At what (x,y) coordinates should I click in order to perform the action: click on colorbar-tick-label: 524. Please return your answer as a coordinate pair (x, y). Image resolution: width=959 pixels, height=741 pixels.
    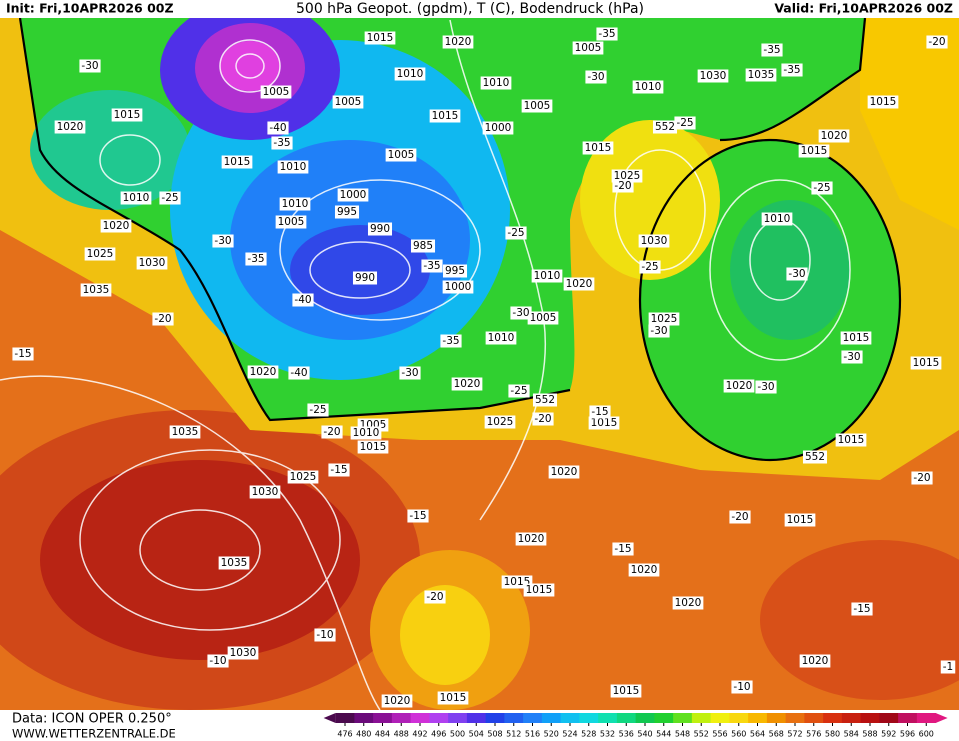
    Looking at the image, I should click on (569, 734).